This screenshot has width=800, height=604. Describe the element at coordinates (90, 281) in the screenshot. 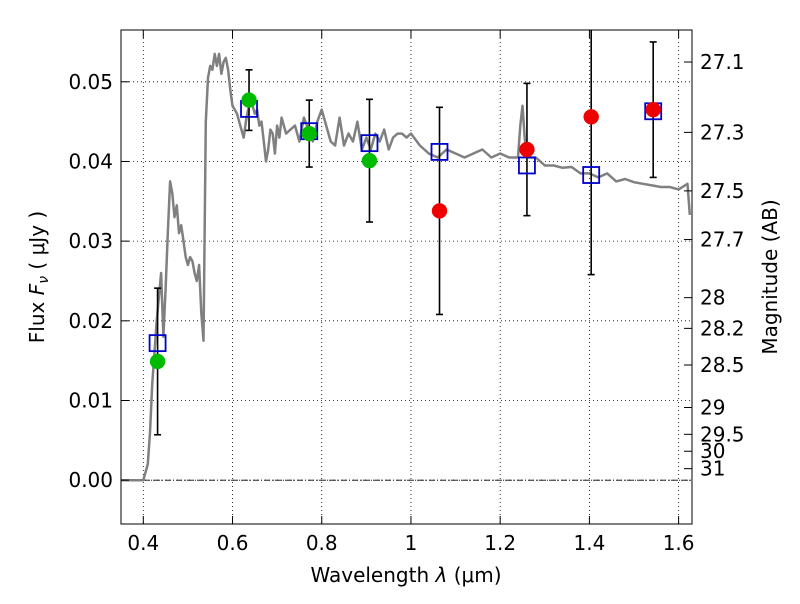

I see `y-tick-labels: 0.00 0.01 0.02 0.03 0.04 0.05` at that location.